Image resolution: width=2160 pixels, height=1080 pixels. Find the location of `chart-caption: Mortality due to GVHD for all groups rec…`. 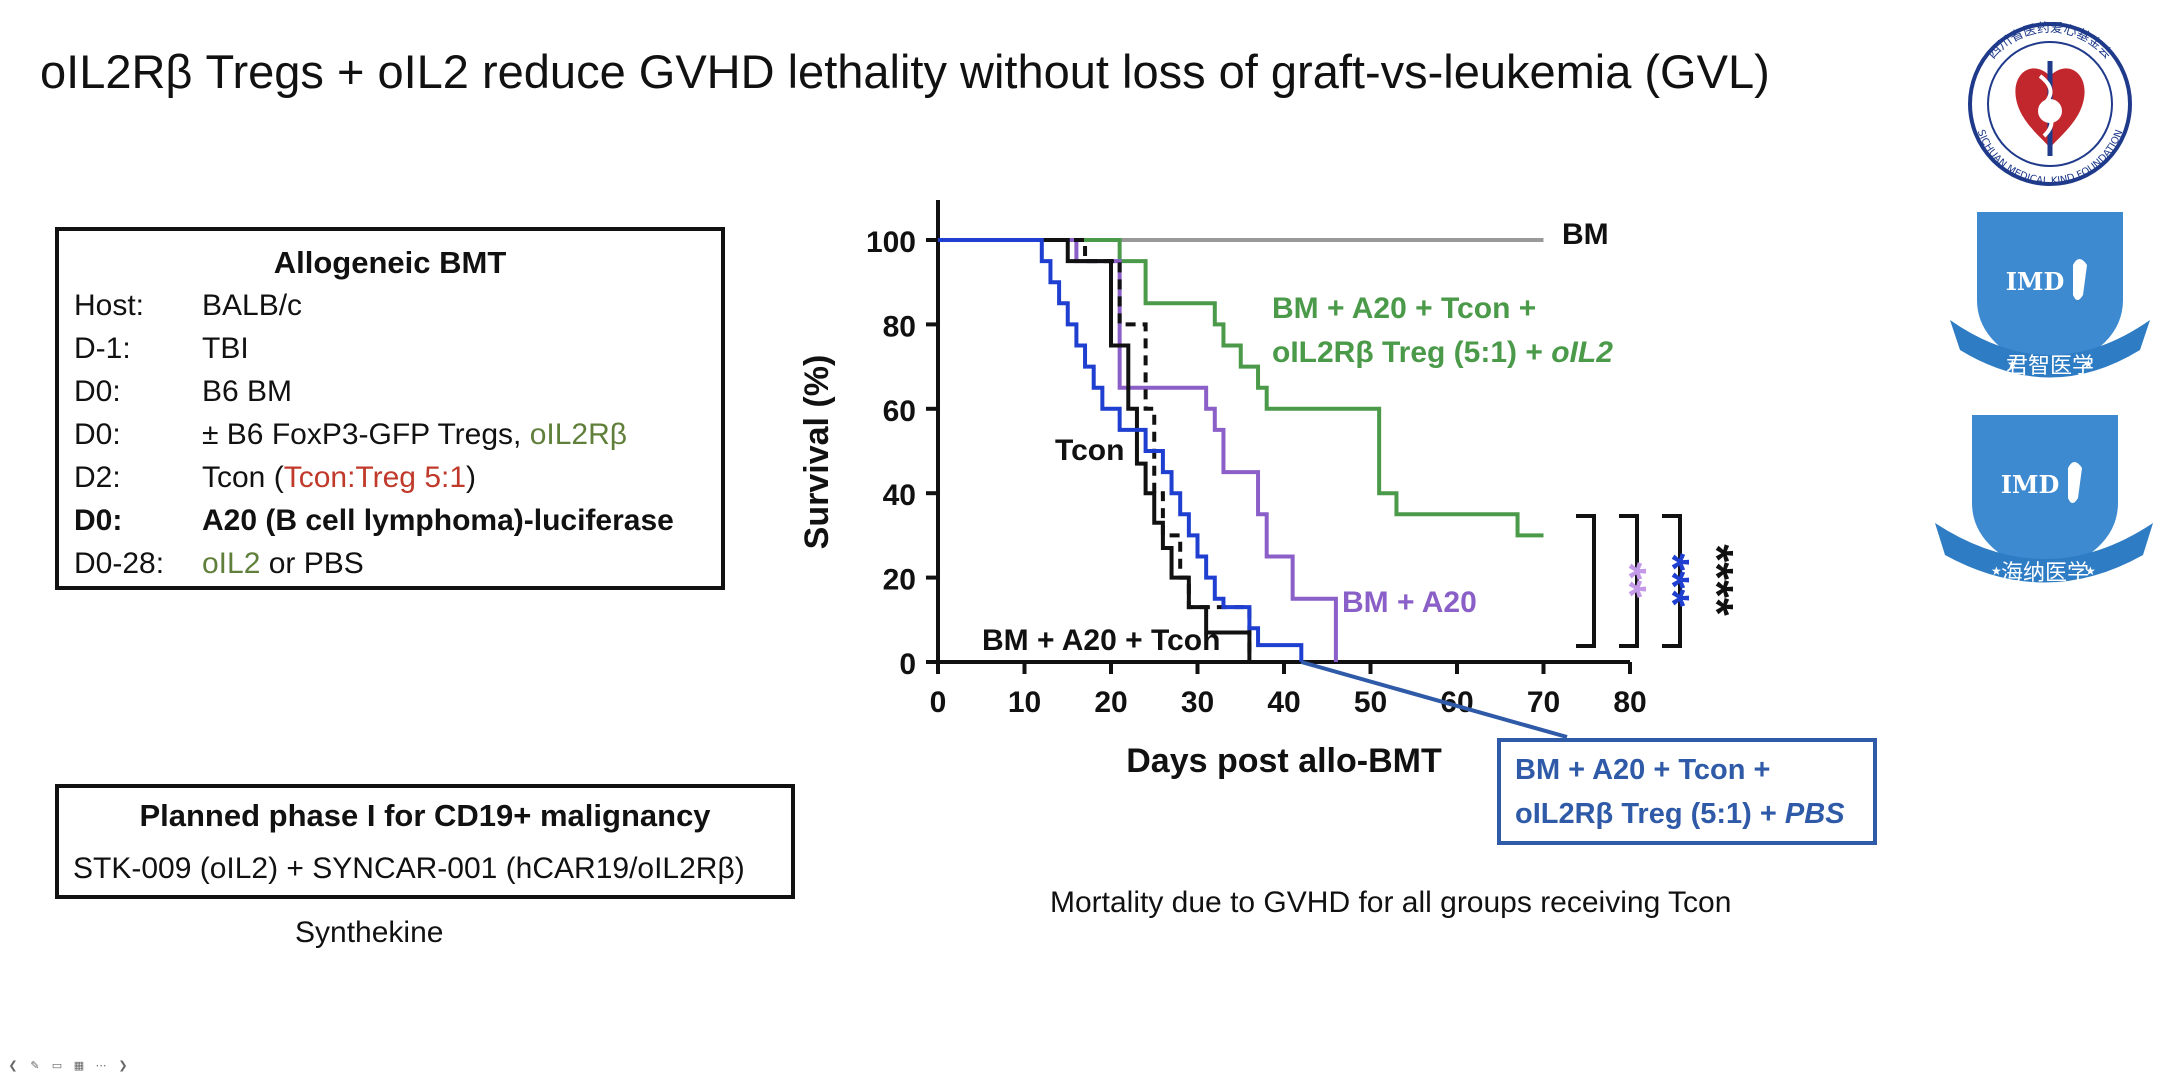

chart-caption: Mortality due to GVHD for all groups rec… is located at coordinates (1391, 902).